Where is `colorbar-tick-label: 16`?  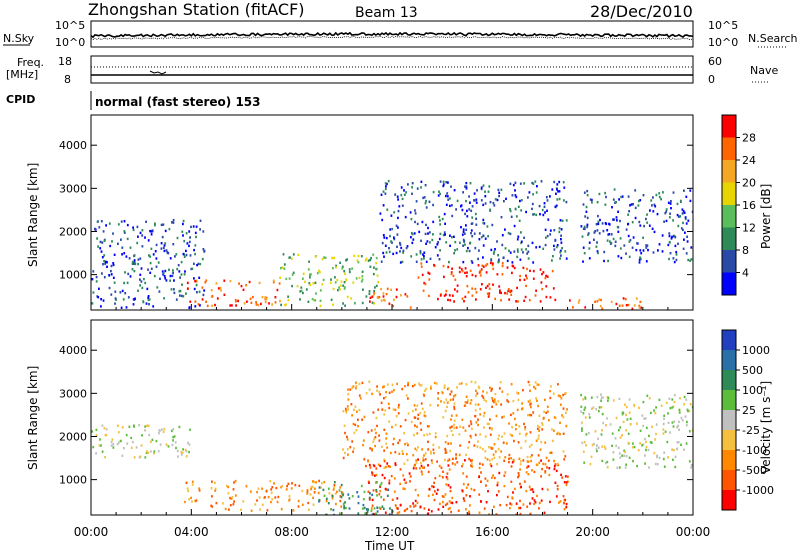
colorbar-tick-label: 16 is located at coordinates (749, 205).